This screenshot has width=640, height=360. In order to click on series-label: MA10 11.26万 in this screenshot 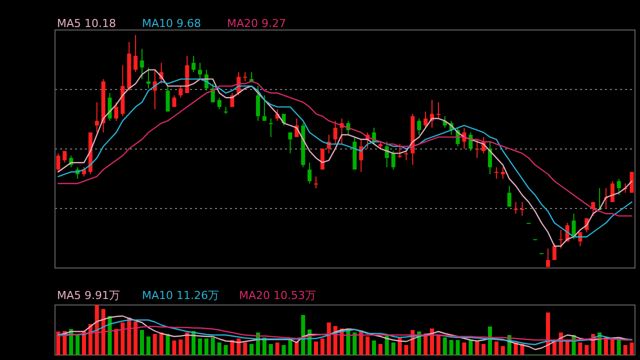, I will do `click(180, 295)`.